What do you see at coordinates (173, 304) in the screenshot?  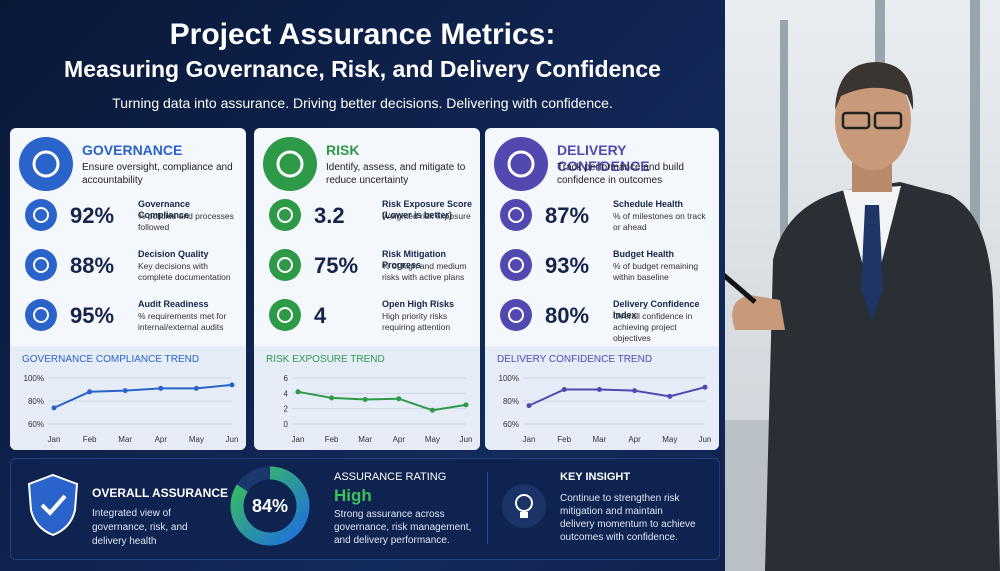 I see `metric-name: Audit Readiness` at bounding box center [173, 304].